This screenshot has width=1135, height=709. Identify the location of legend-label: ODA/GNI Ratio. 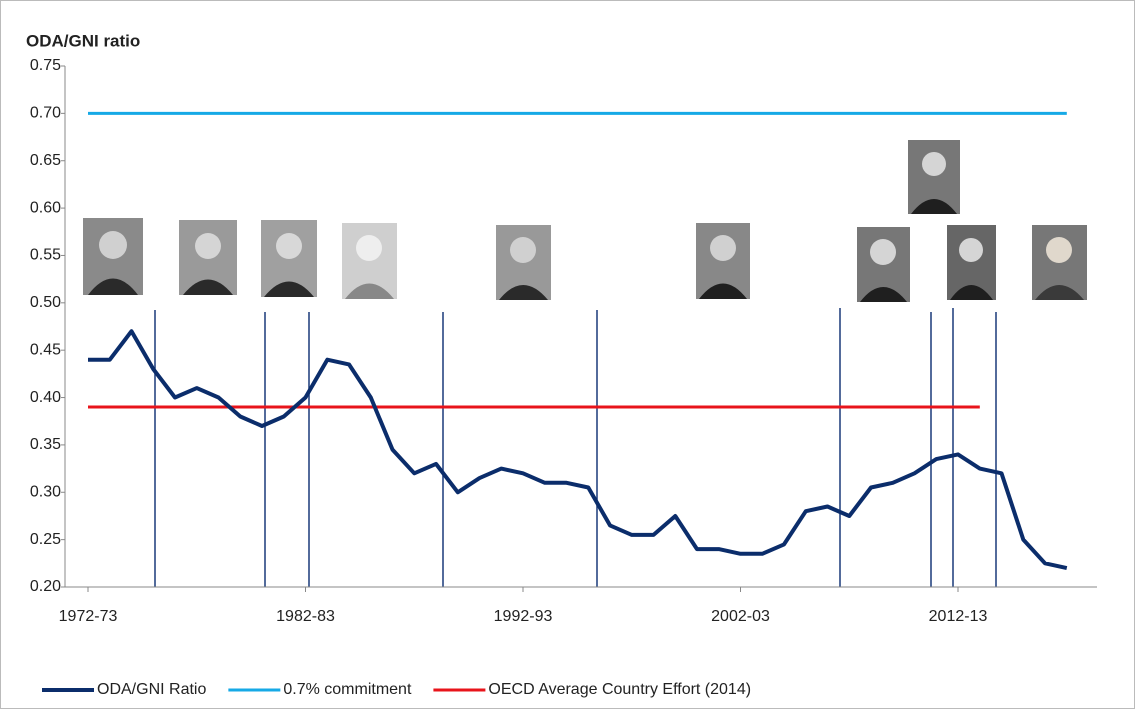
(151, 689).